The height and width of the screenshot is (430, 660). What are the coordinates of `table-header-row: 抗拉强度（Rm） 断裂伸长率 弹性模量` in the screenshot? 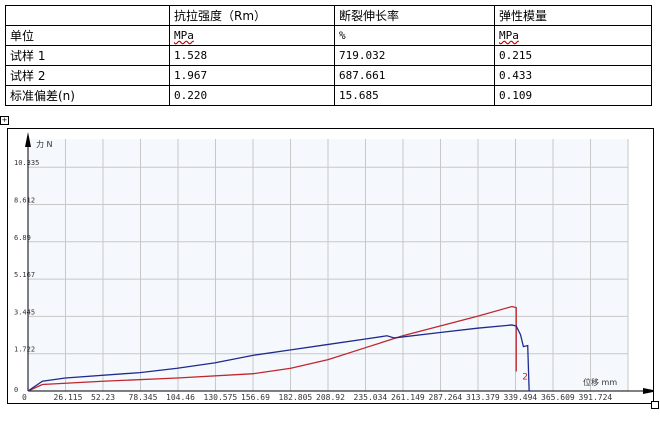 It's located at (328, 15).